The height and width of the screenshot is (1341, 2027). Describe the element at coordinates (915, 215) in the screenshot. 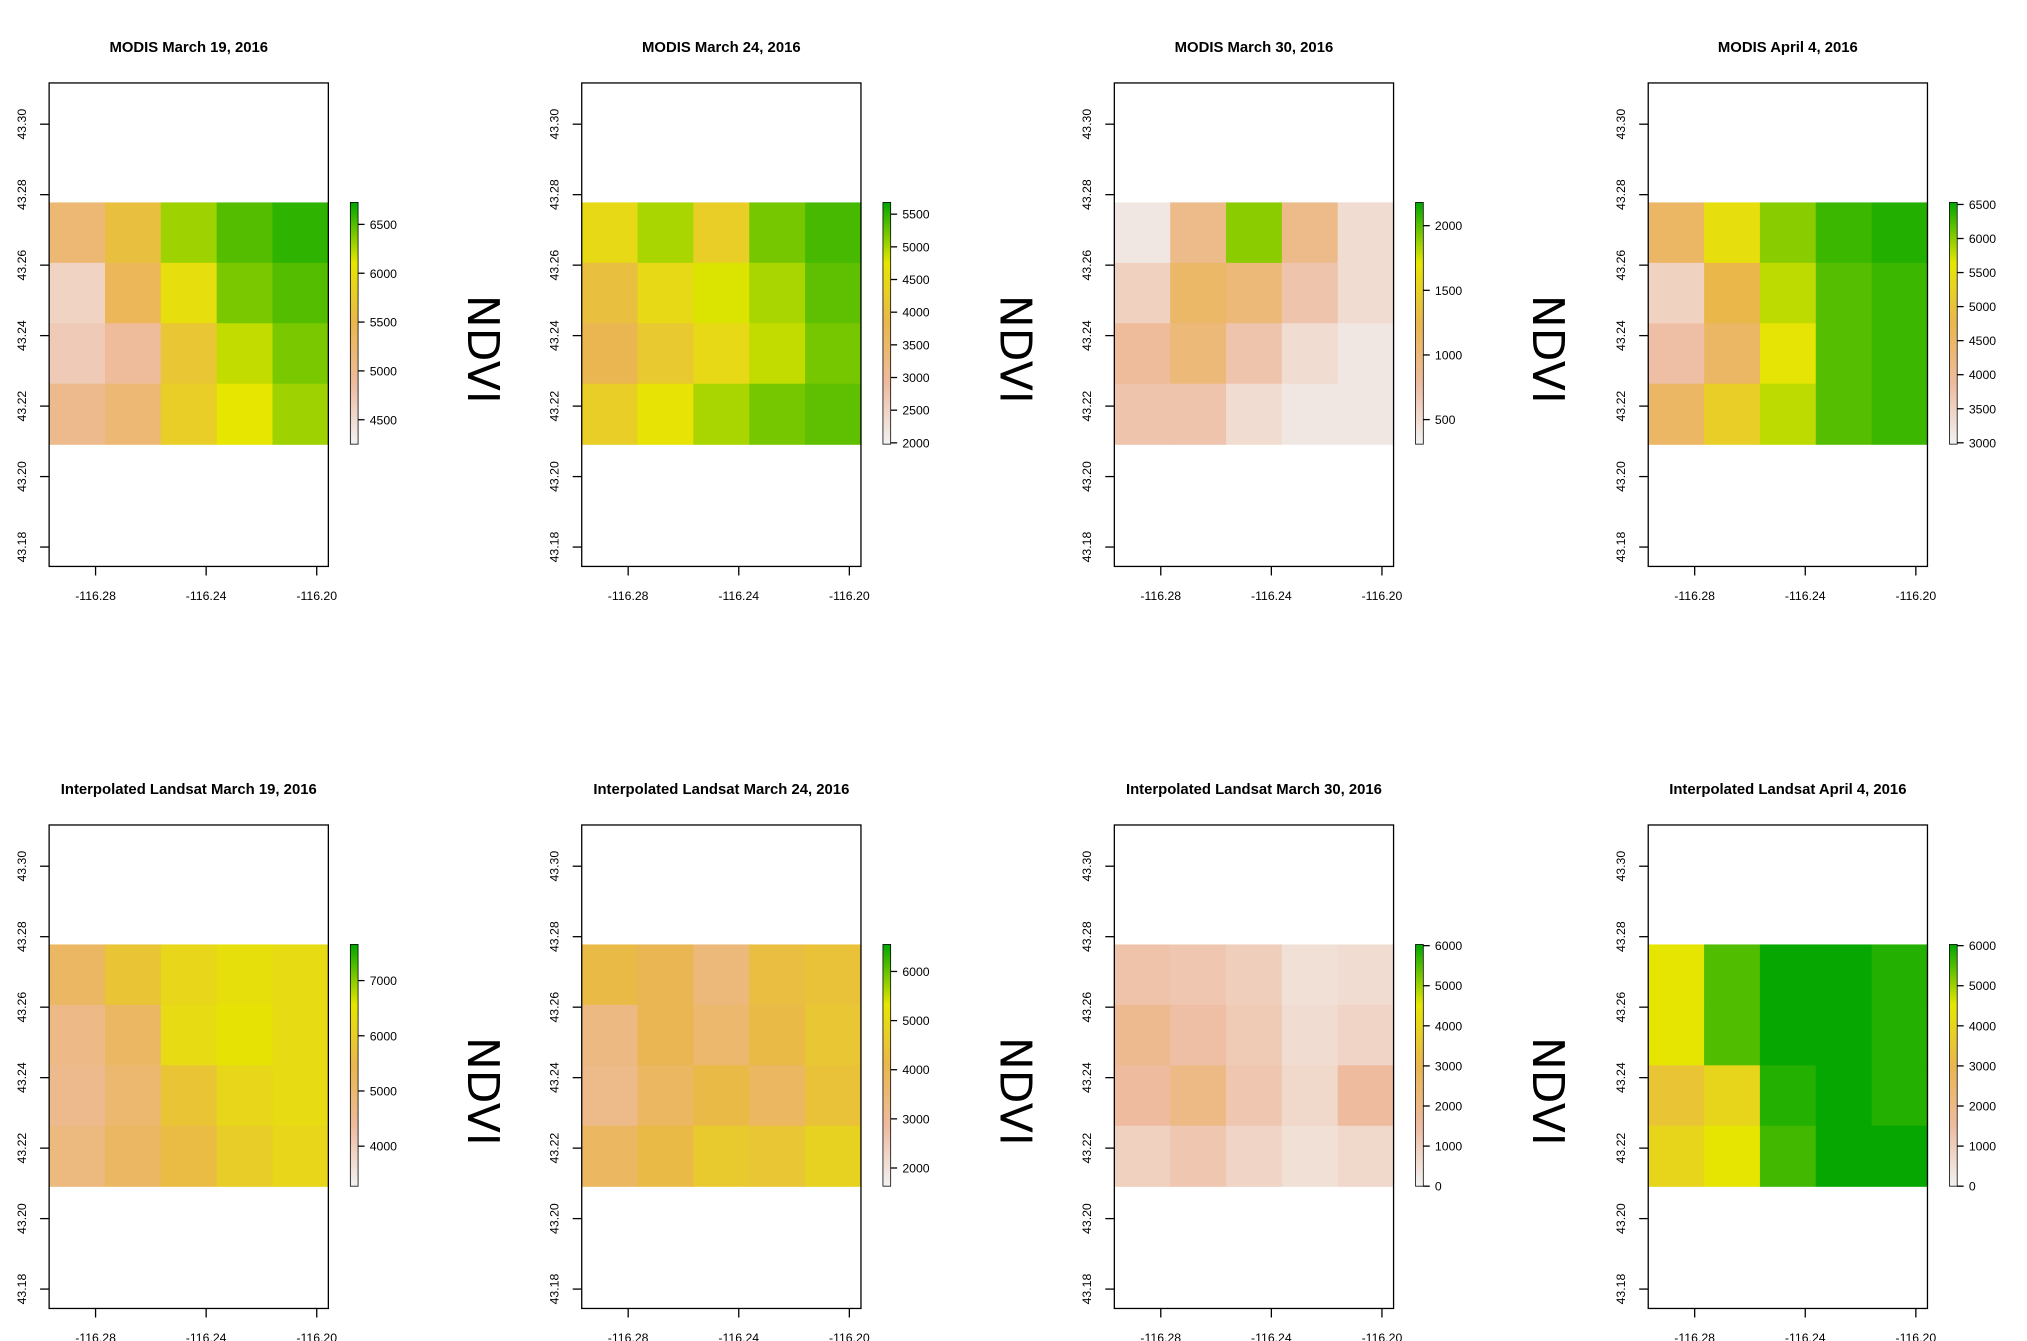

I see `colorbar-tick-label: 5500` at that location.